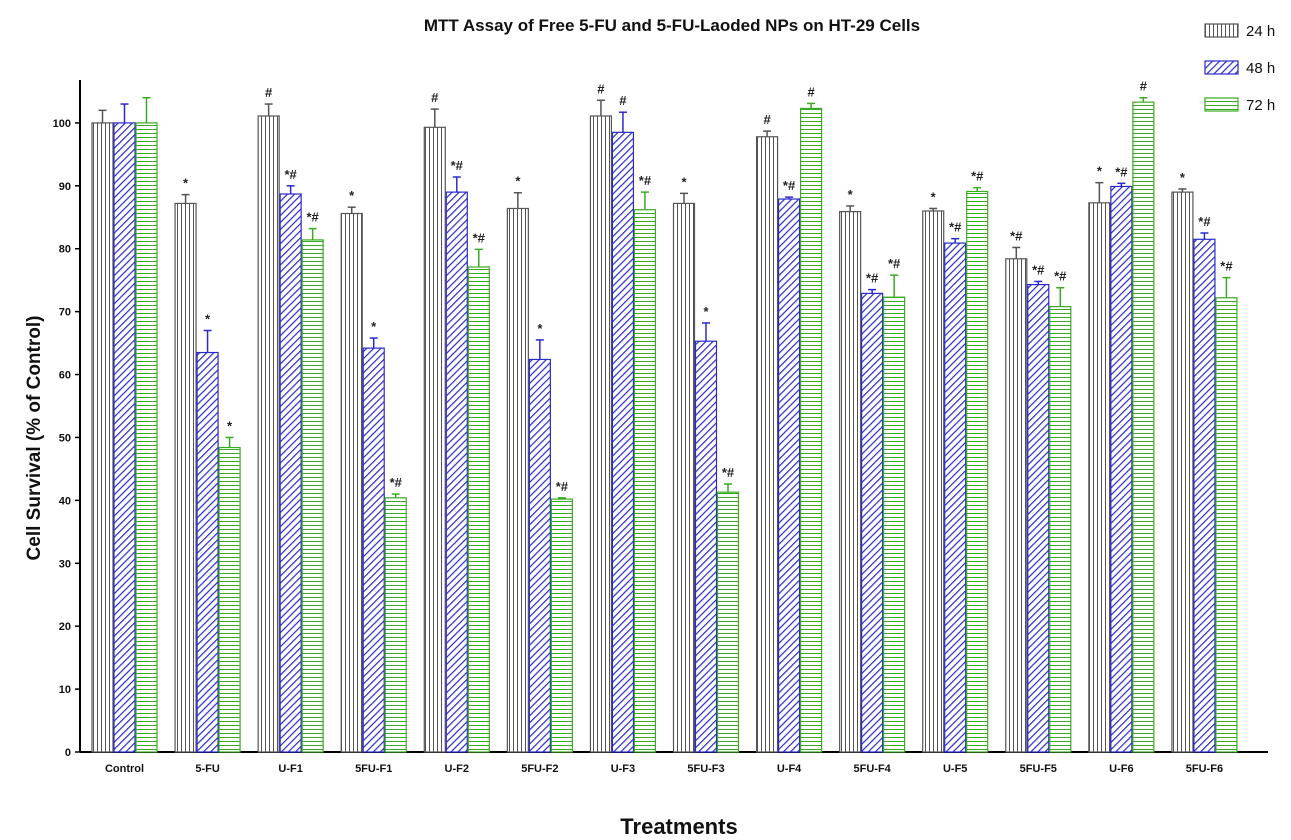 The image size is (1291, 840). Describe the element at coordinates (65, 376) in the screenshot. I see `y-tick-label: 60` at that location.